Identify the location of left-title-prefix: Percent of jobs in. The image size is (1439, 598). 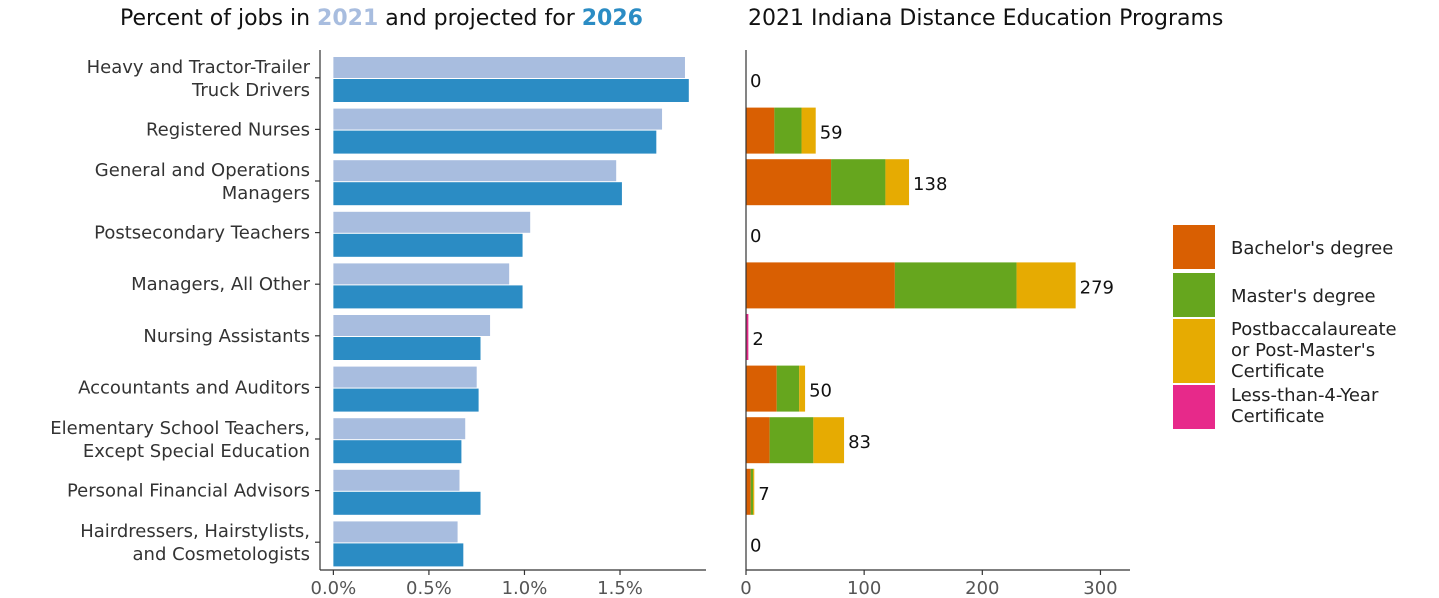
(215, 18).